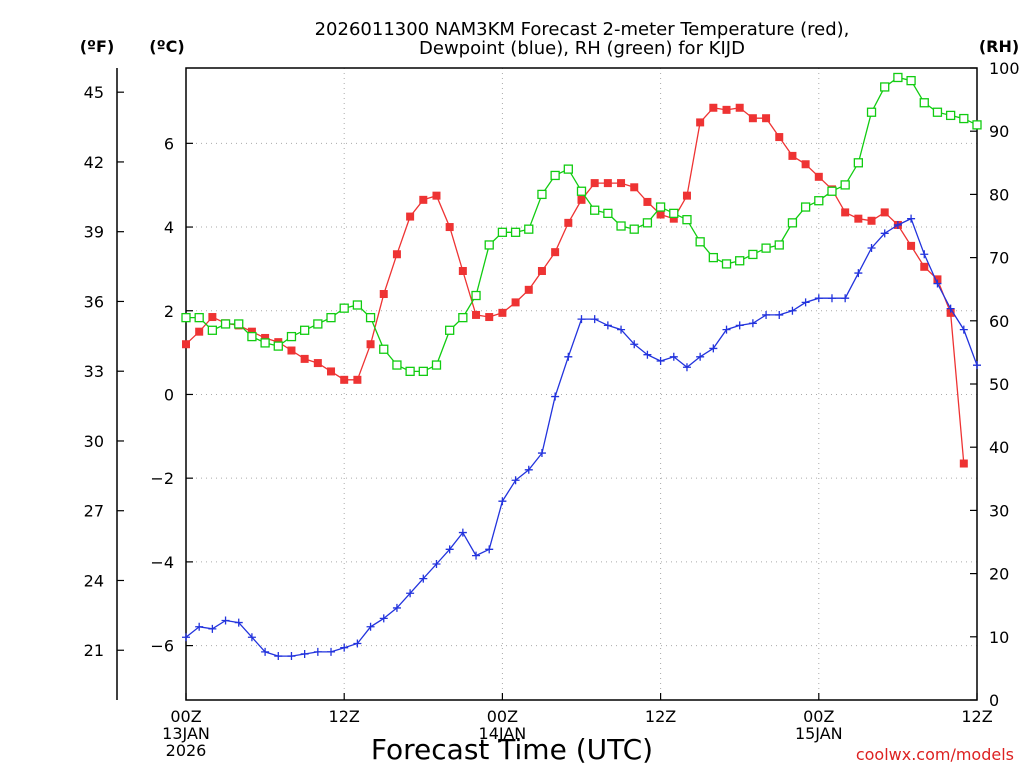 The height and width of the screenshot is (768, 1024). I want to click on rh-tick-label: 0, so click(994, 700).